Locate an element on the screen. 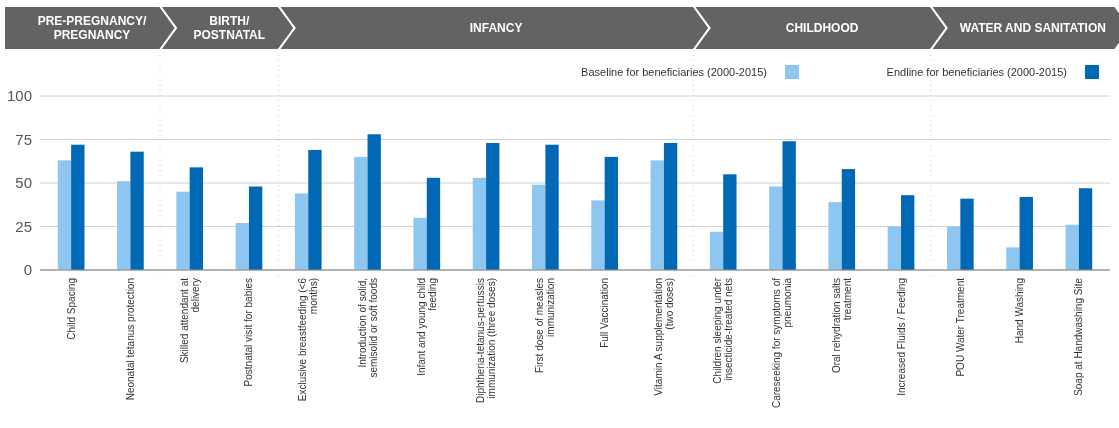  x-tick-label: Oral rehydration salts treatment is located at coordinates (841, 325).